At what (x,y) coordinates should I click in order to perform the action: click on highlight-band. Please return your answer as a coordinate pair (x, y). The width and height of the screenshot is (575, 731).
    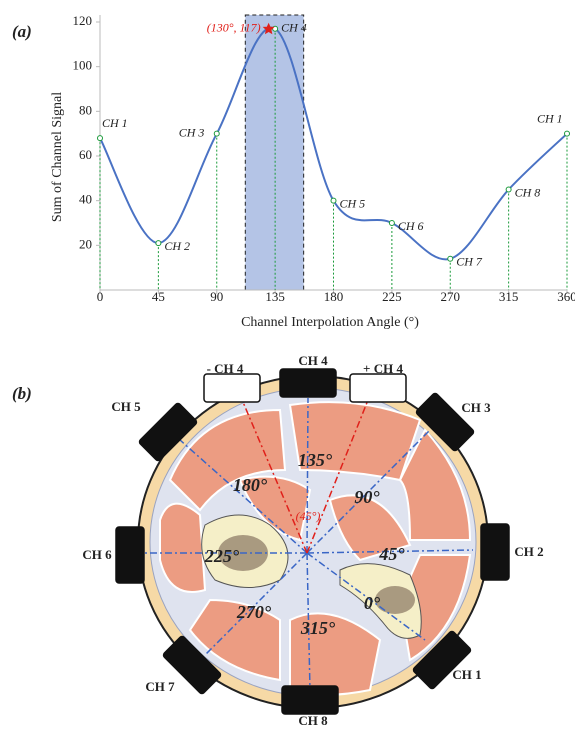
    Looking at the image, I should click on (274, 152).